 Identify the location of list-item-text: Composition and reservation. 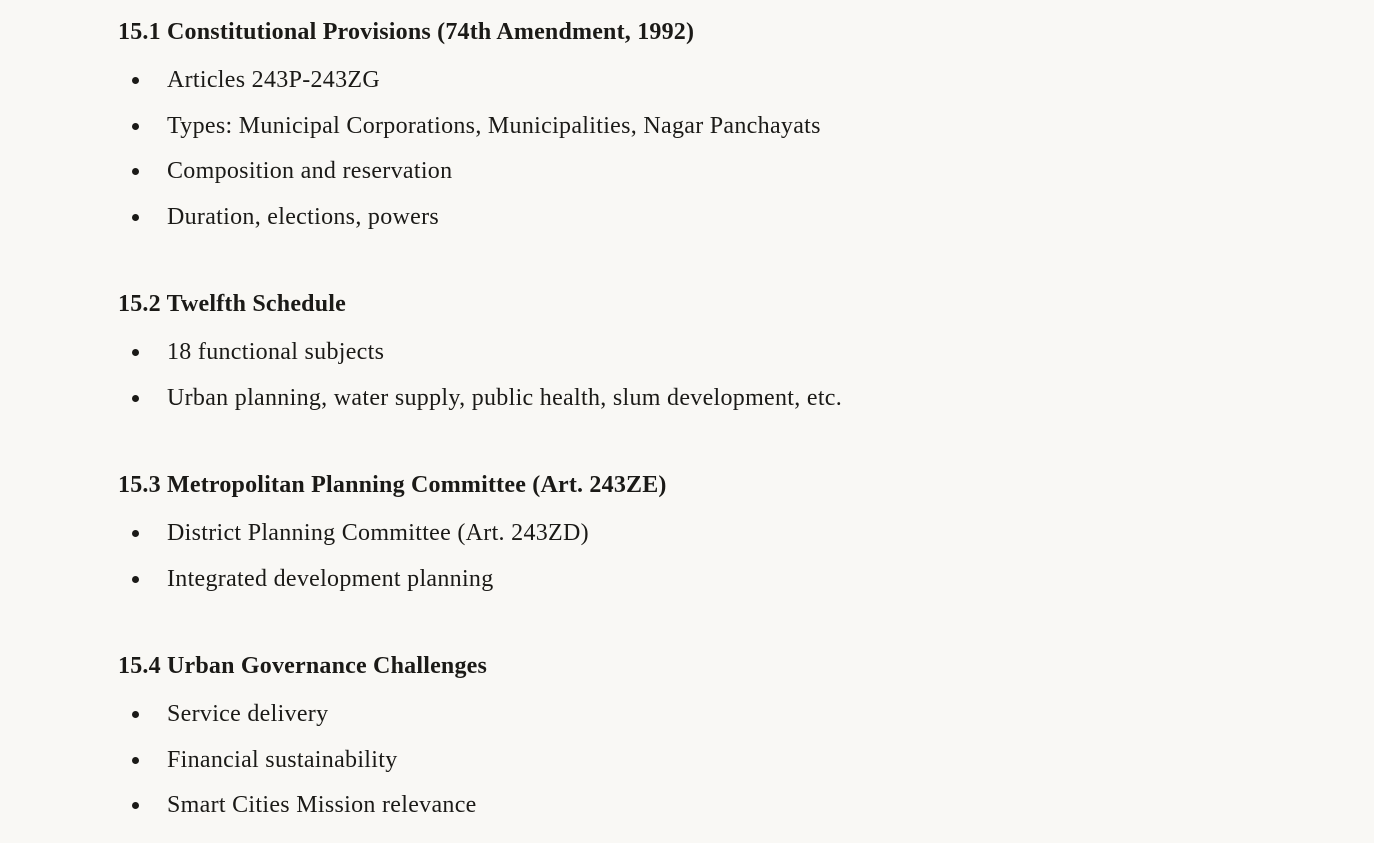
(310, 171).